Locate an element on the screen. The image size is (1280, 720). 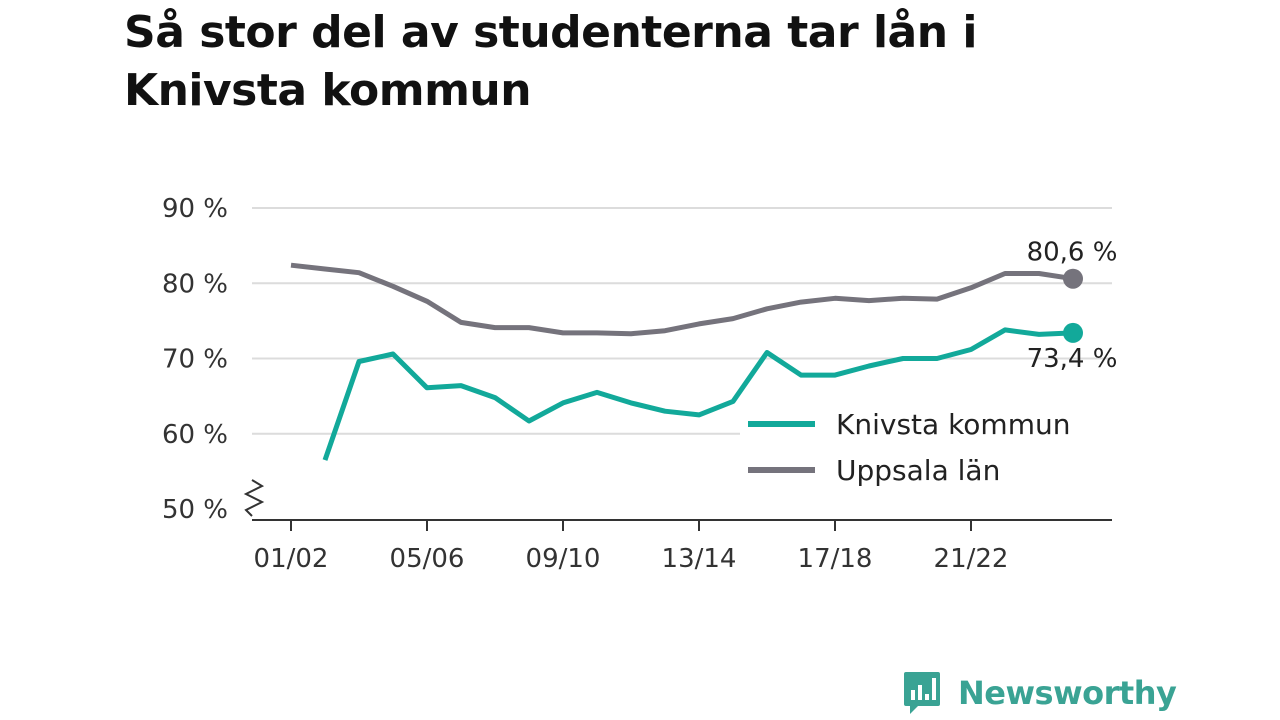
brand-footer: Newsworthy is located at coordinates (1039, 693).